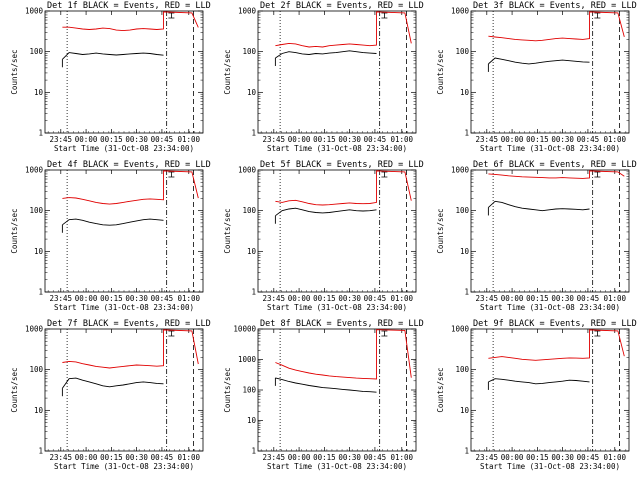 The image size is (640, 480). Describe the element at coordinates (129, 6) in the screenshot. I see `panel-title: Det 1f BLACK = Events, RED = LLD` at that location.